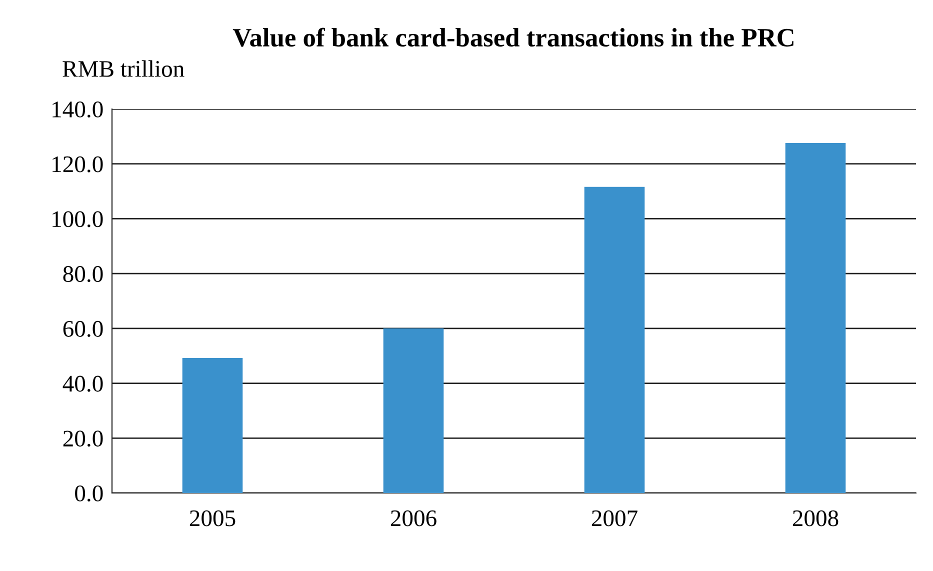  What do you see at coordinates (83, 438) in the screenshot?
I see `y-tick-label: 20.0` at bounding box center [83, 438].